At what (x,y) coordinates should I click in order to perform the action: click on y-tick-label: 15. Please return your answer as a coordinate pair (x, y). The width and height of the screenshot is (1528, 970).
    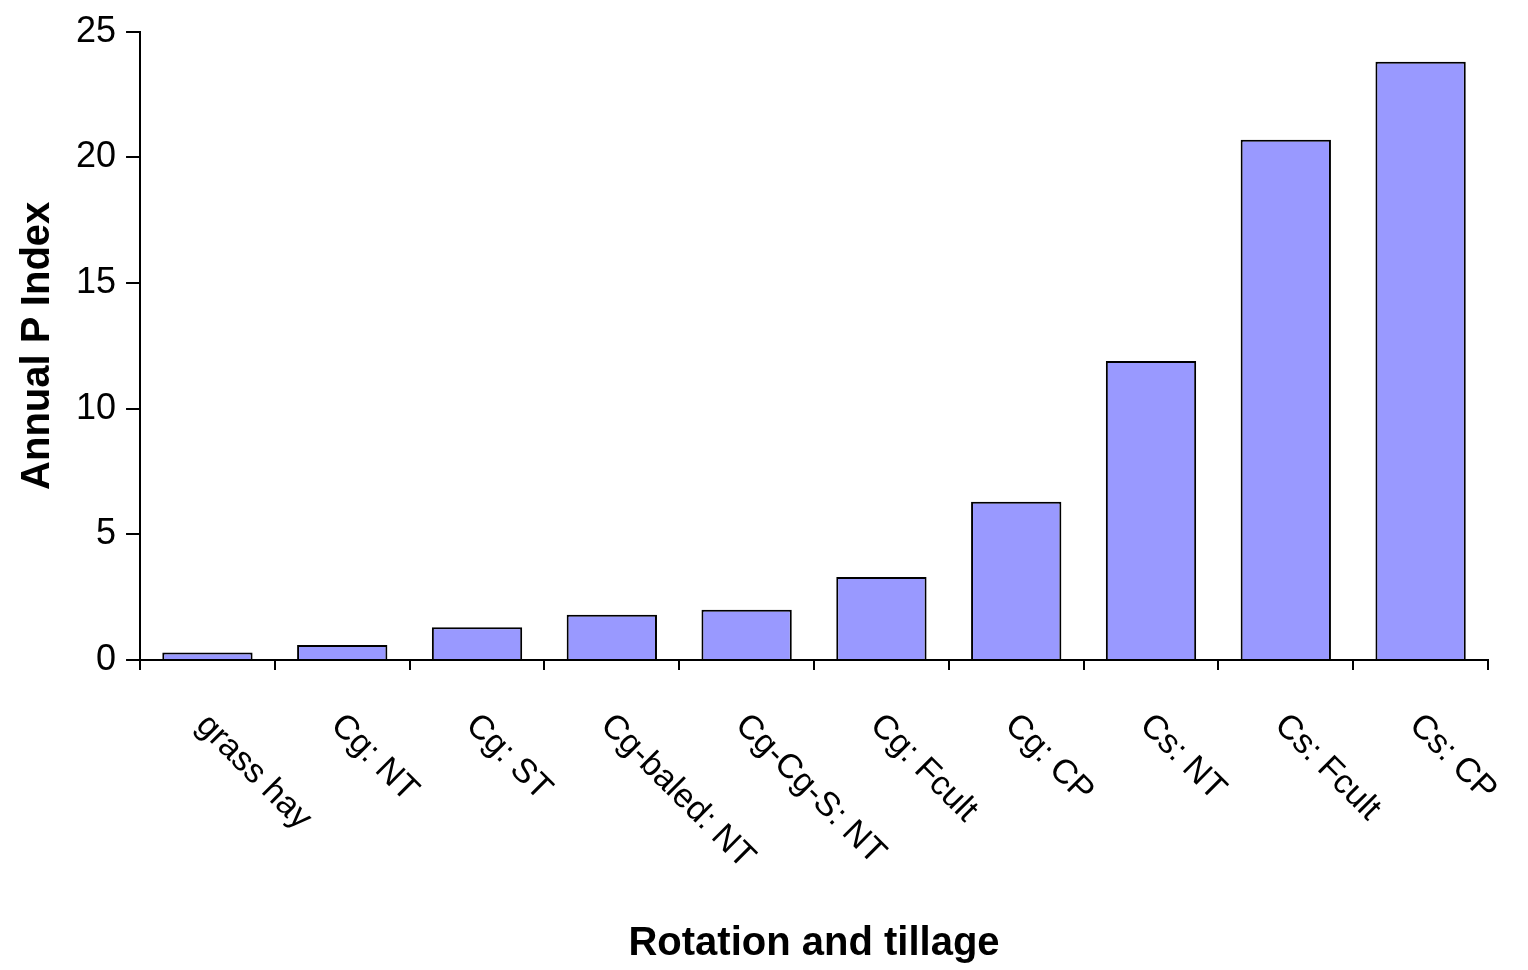
    Looking at the image, I should click on (96, 280).